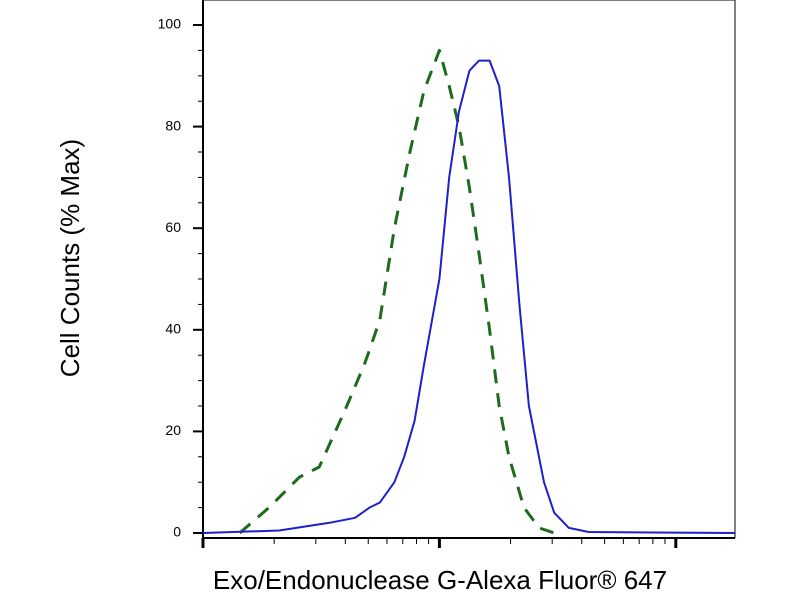 This screenshot has height=600, width=800. What do you see at coordinates (70, 258) in the screenshot?
I see `y-axis-title: Cell Counts (% Max)` at bounding box center [70, 258].